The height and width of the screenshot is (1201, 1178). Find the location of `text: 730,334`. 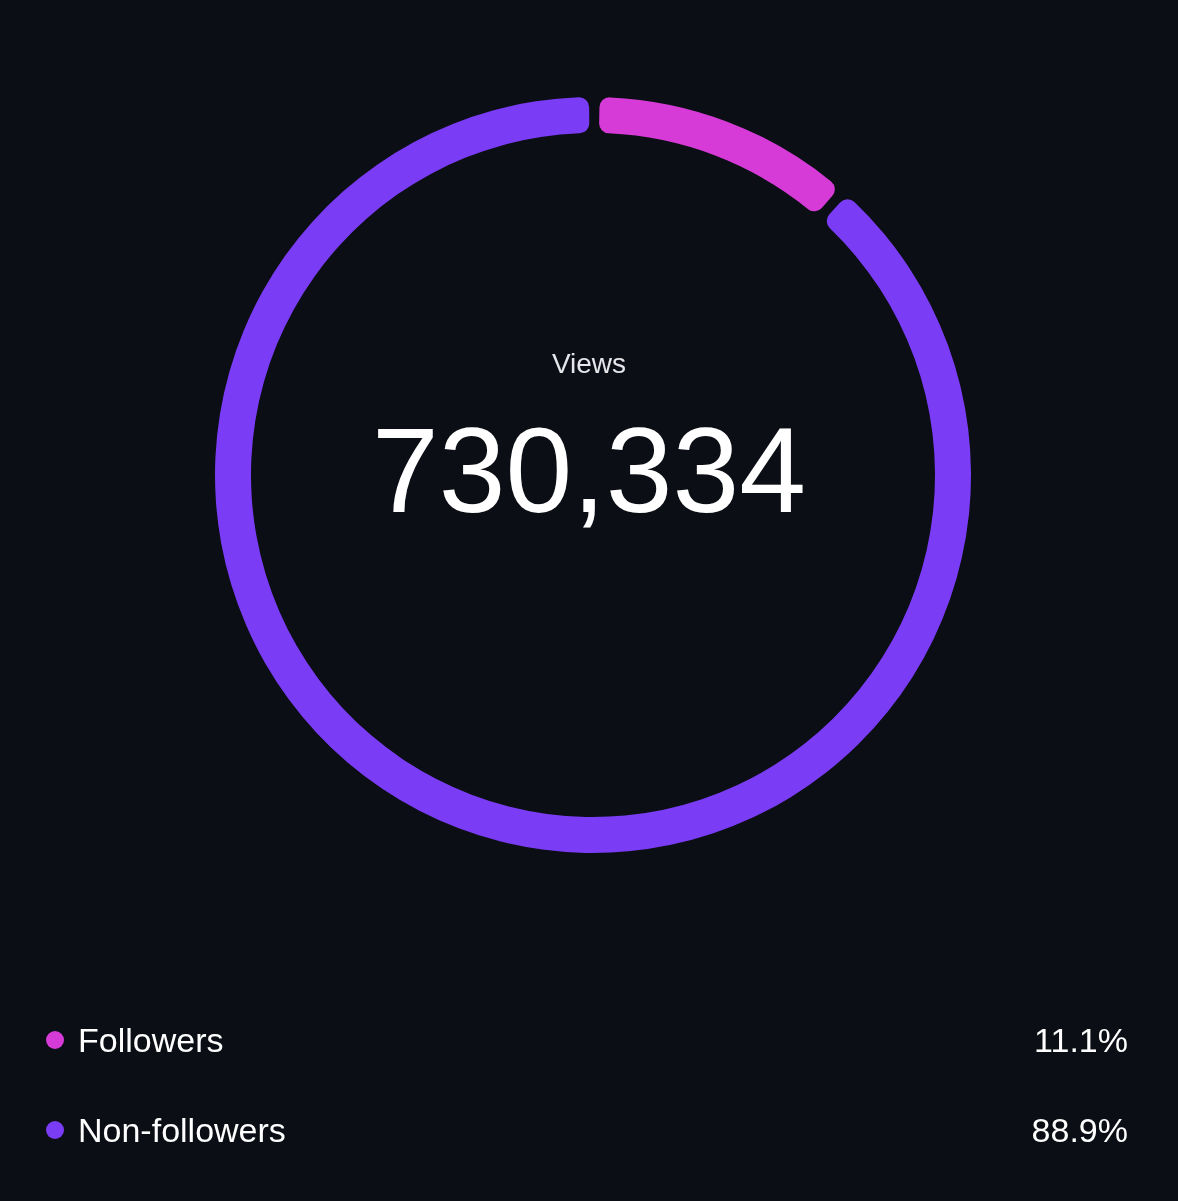

text: 730,334 is located at coordinates (589, 470).